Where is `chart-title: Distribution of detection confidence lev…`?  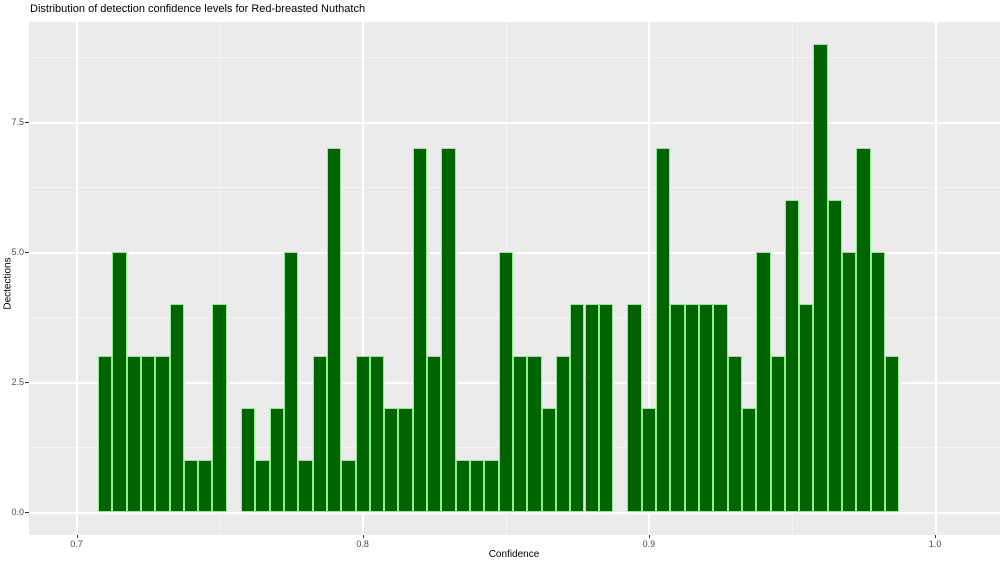 chart-title: Distribution of detection confidence lev… is located at coordinates (198, 9).